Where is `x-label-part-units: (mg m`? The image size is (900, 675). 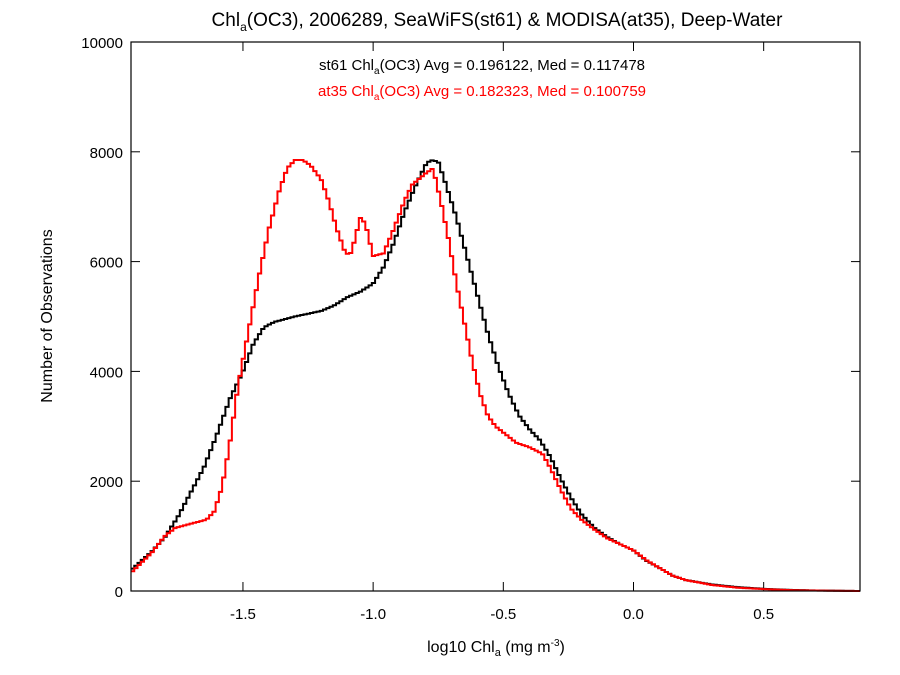
x-label-part-units: (mg m is located at coordinates (526, 647).